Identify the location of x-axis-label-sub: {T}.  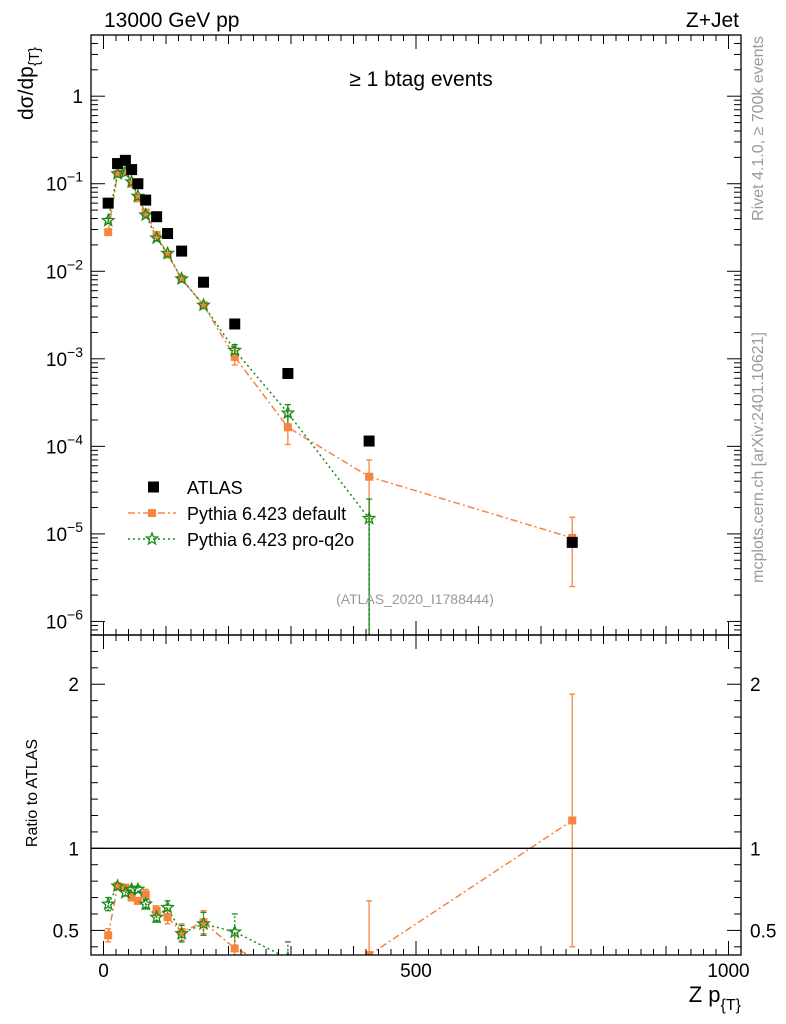
(731, 1005).